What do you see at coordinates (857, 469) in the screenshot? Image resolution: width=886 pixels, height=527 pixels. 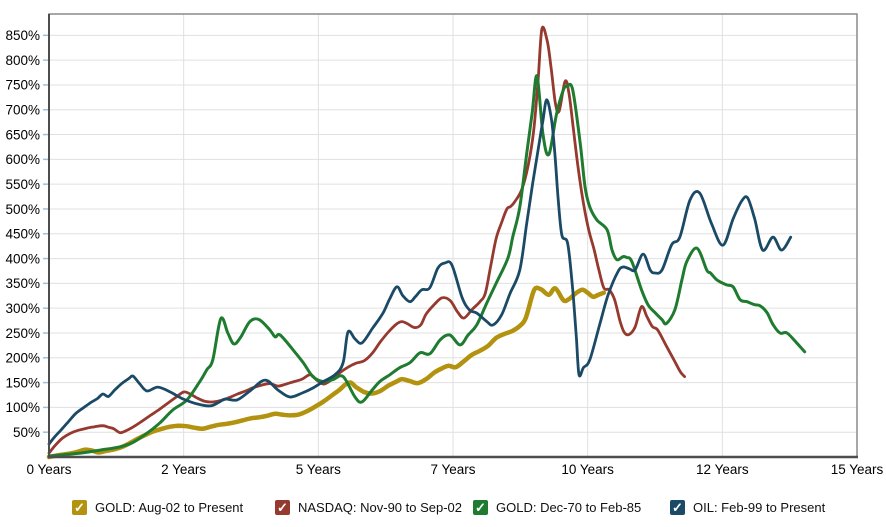 I see `x-axis-tick-label: 15 Years` at bounding box center [857, 469].